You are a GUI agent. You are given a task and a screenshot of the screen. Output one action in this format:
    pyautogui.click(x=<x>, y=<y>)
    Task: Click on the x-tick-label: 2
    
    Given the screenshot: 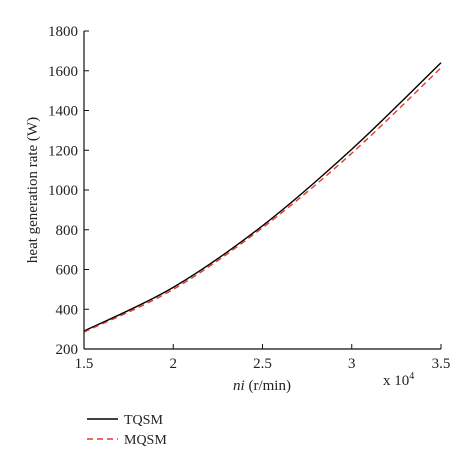 What is the action you would take?
    pyautogui.click(x=174, y=364)
    